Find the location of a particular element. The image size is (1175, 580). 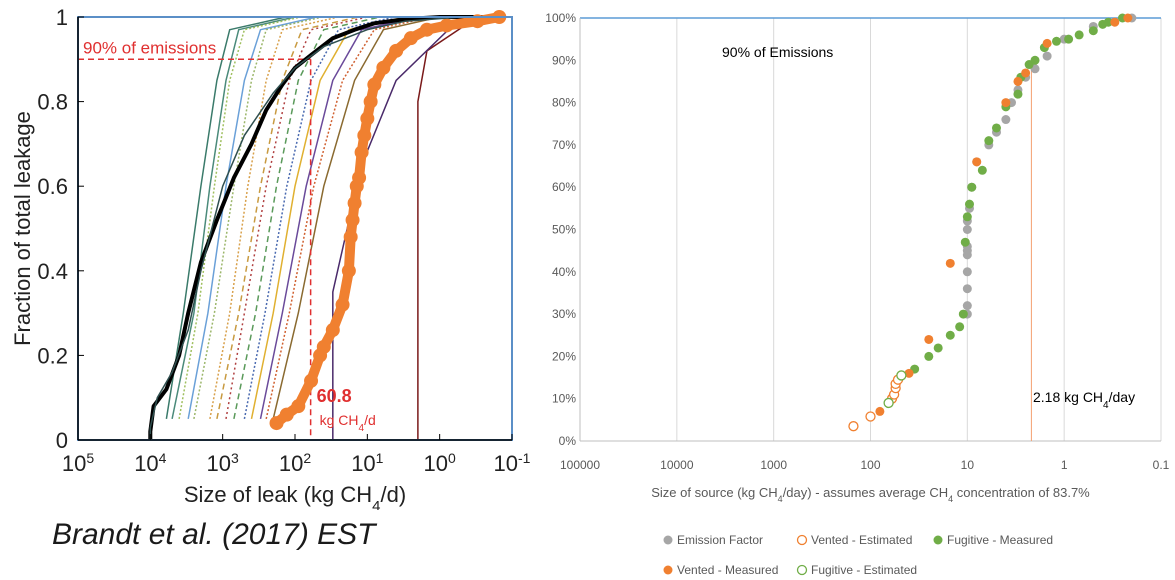

annotation-value: 60.8 is located at coordinates (334, 396).